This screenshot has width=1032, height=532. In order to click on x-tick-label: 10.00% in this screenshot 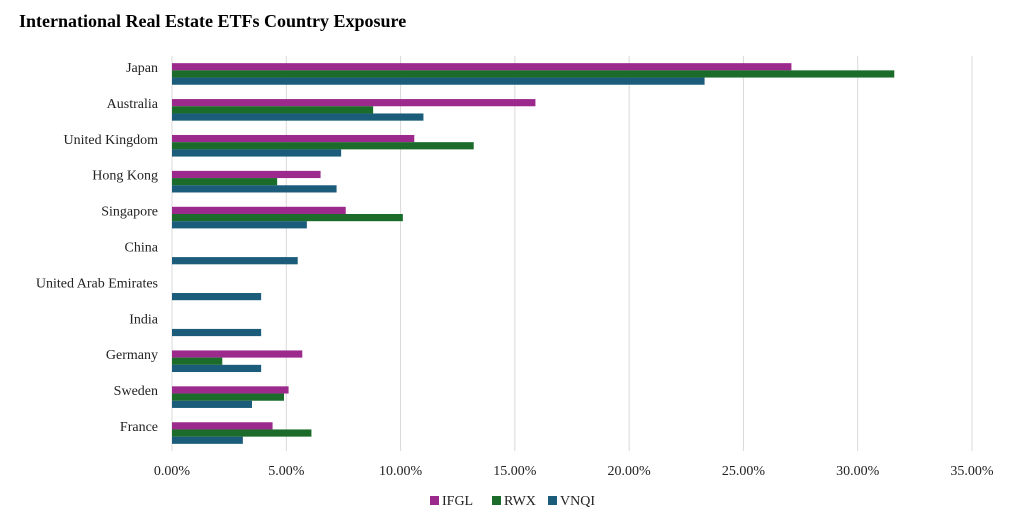, I will do `click(401, 471)`.